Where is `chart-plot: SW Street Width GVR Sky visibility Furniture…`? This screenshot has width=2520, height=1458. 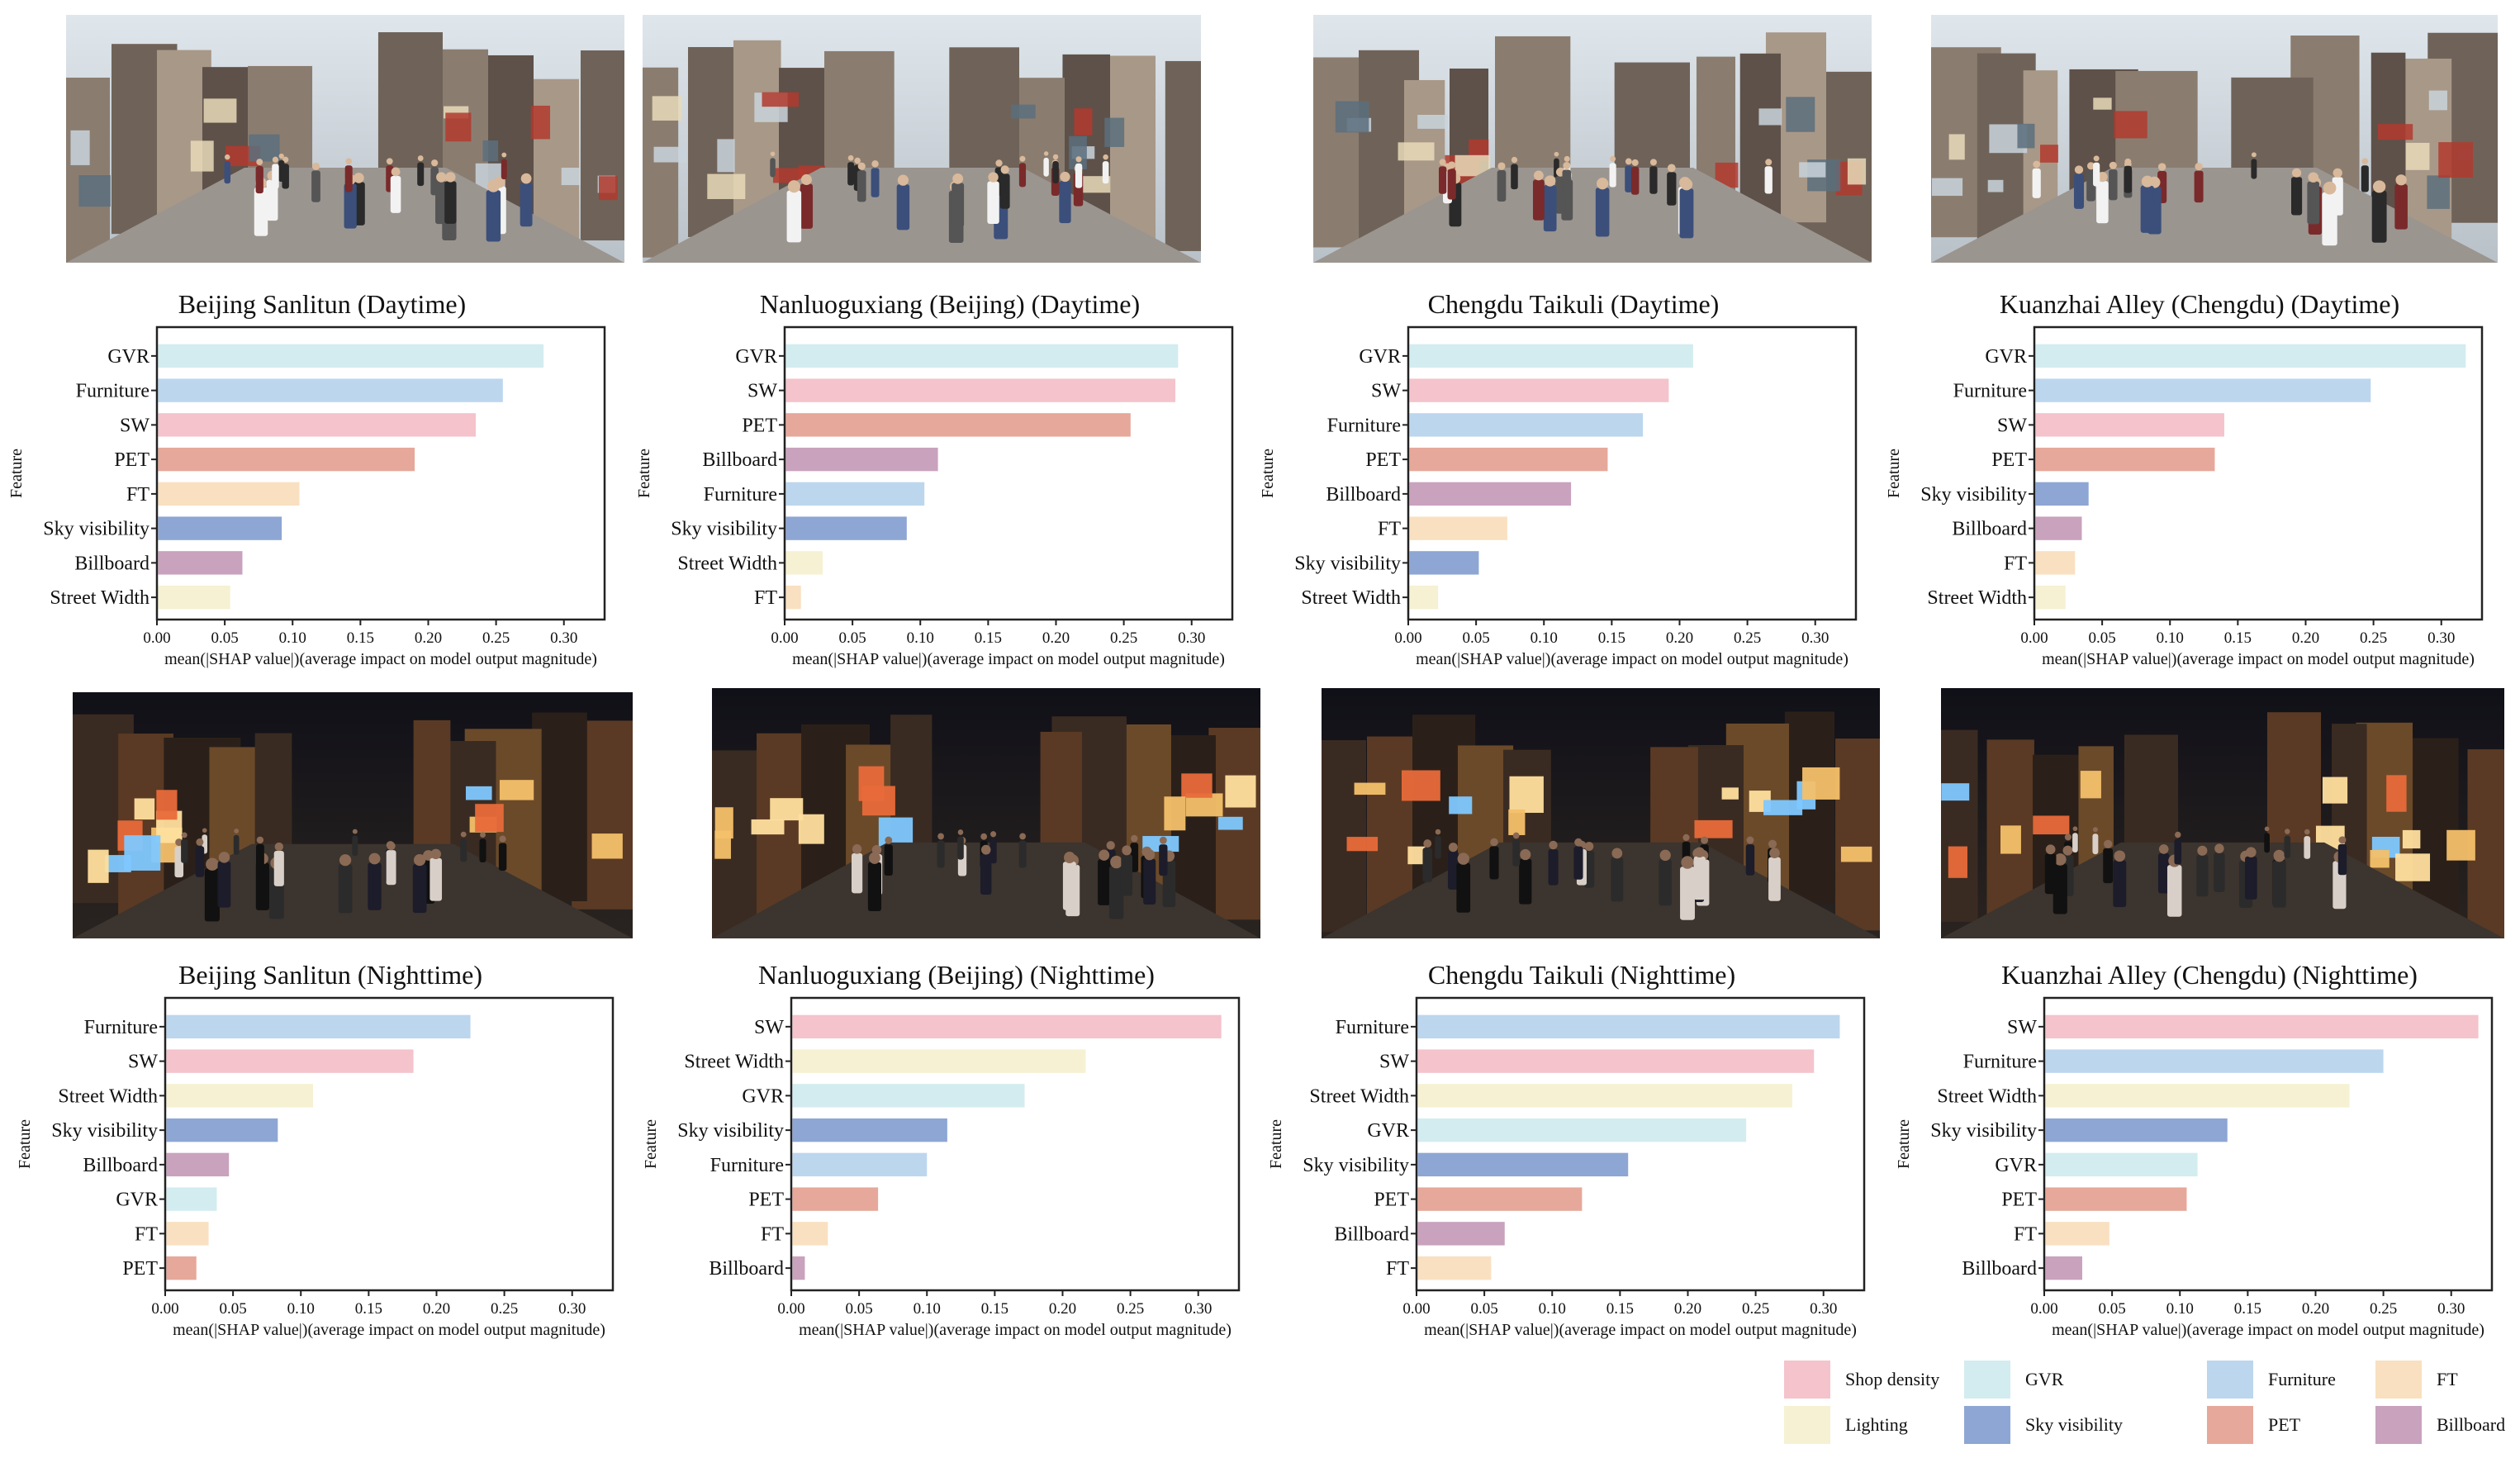
chart-plot: SW Street Width GVR Sky visibility Furniture… is located at coordinates (941, 1168).